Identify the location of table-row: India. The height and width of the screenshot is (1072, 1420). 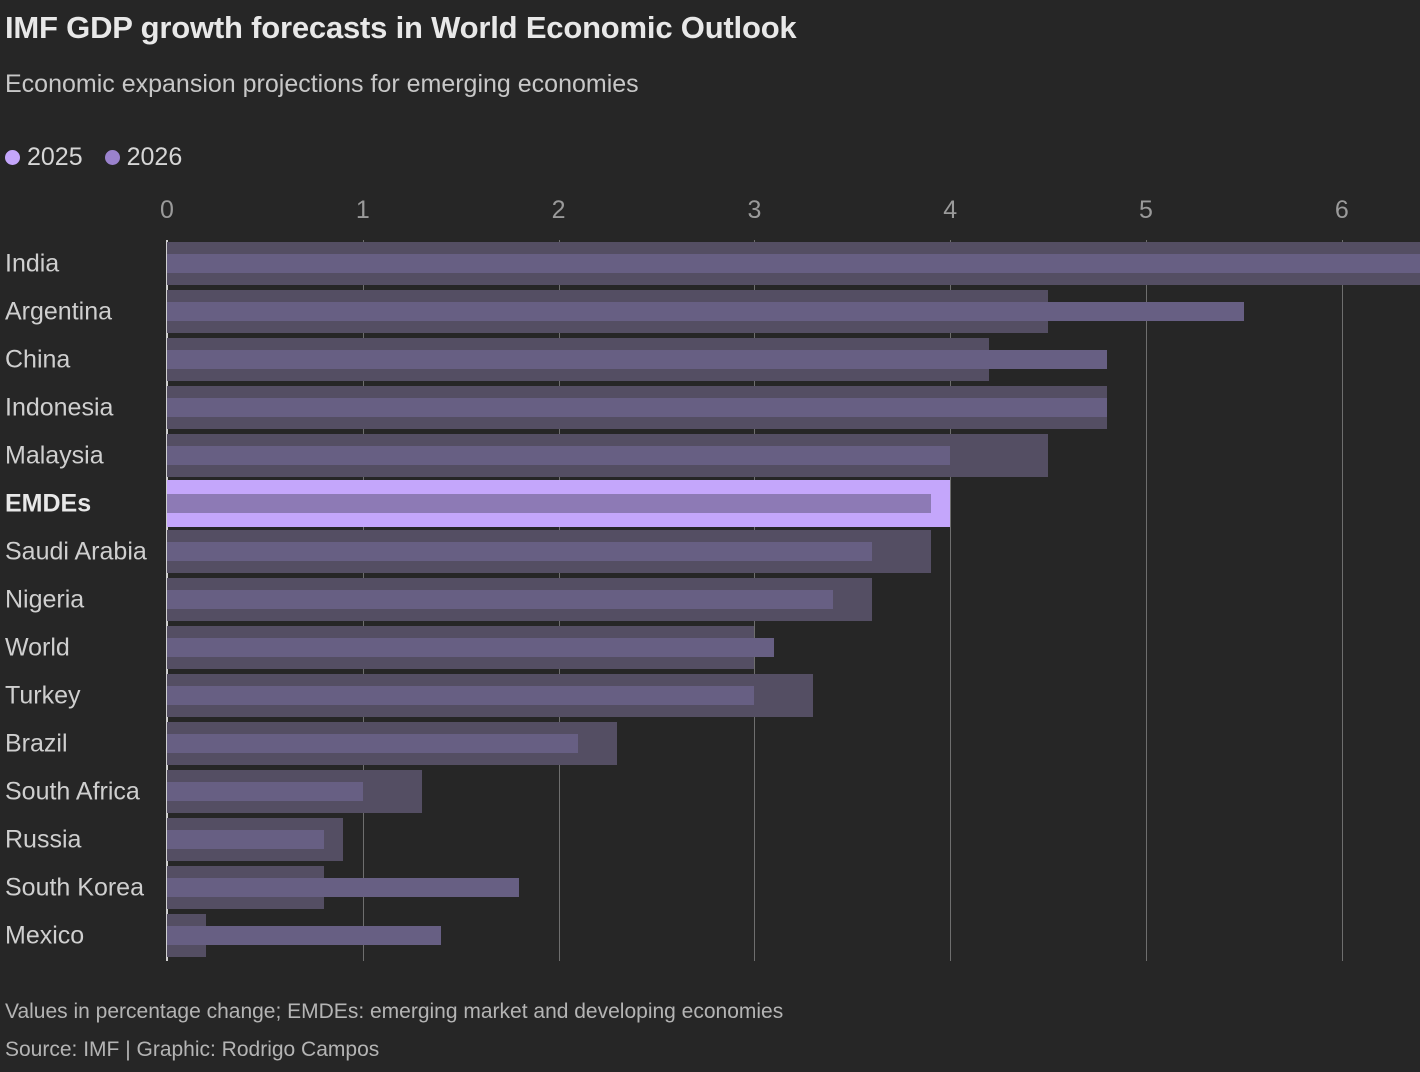
(710, 264).